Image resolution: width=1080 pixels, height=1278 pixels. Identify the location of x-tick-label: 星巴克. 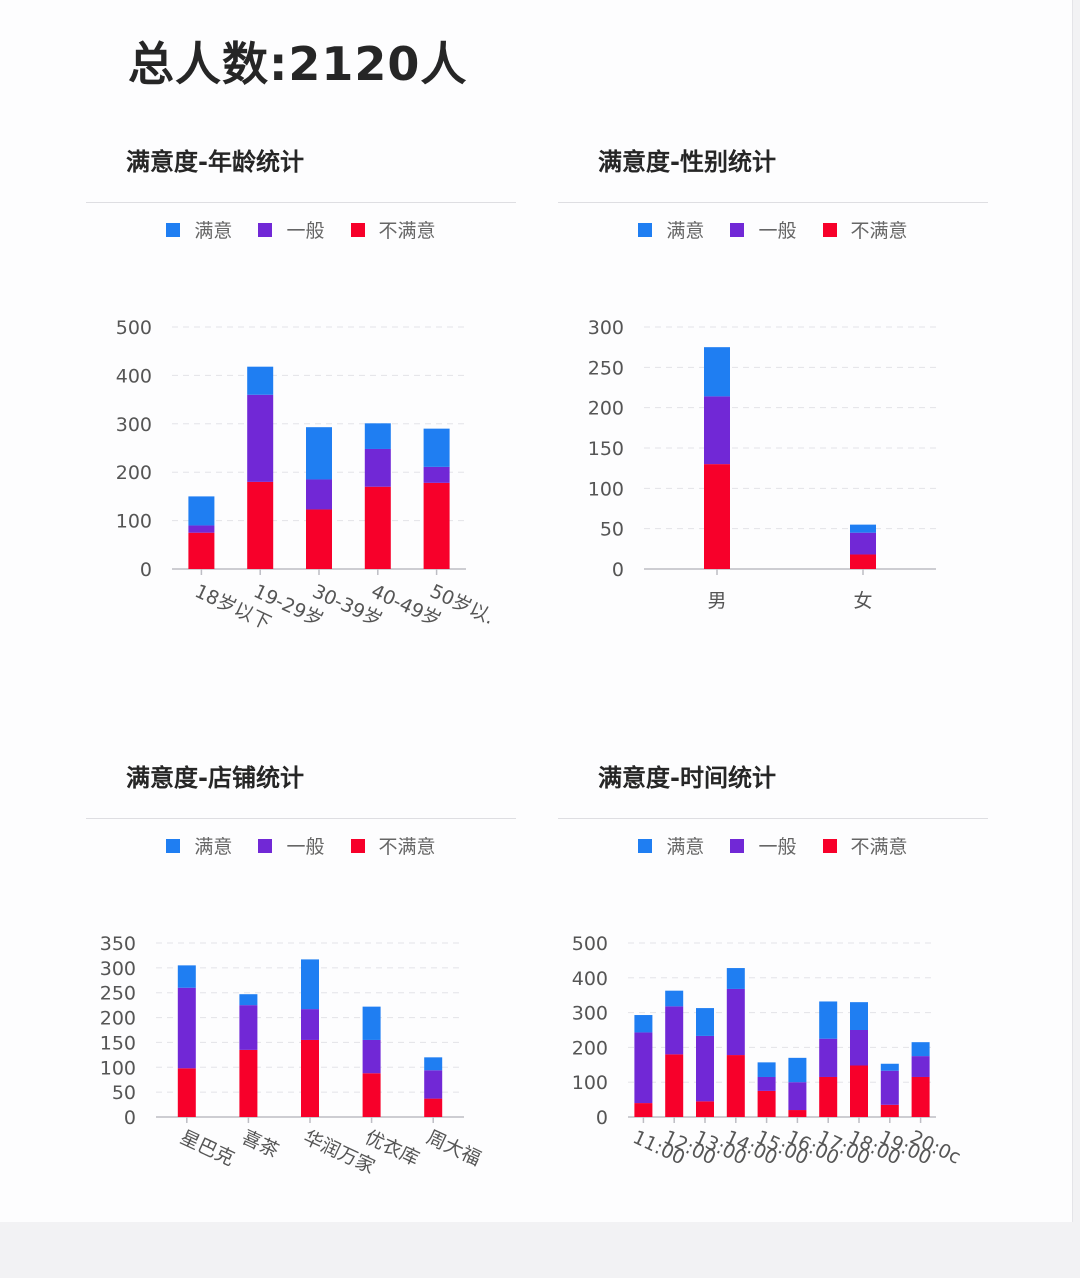
(207, 1148).